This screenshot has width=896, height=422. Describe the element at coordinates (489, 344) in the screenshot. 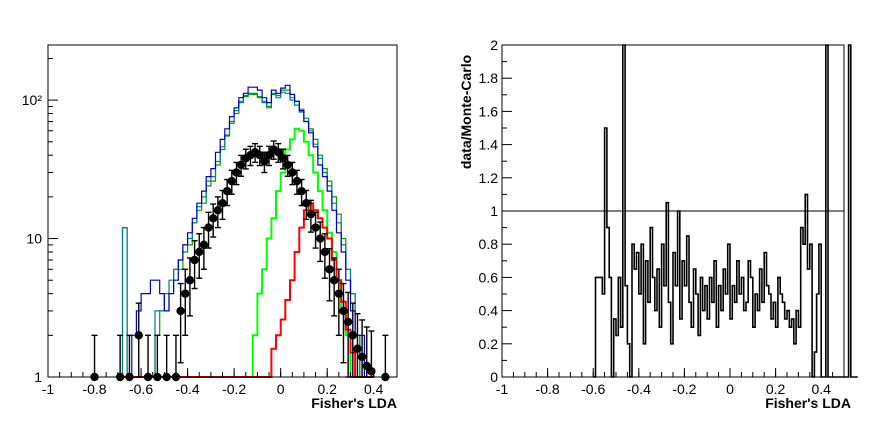

I see `right-y-tick-label: 0.2` at that location.